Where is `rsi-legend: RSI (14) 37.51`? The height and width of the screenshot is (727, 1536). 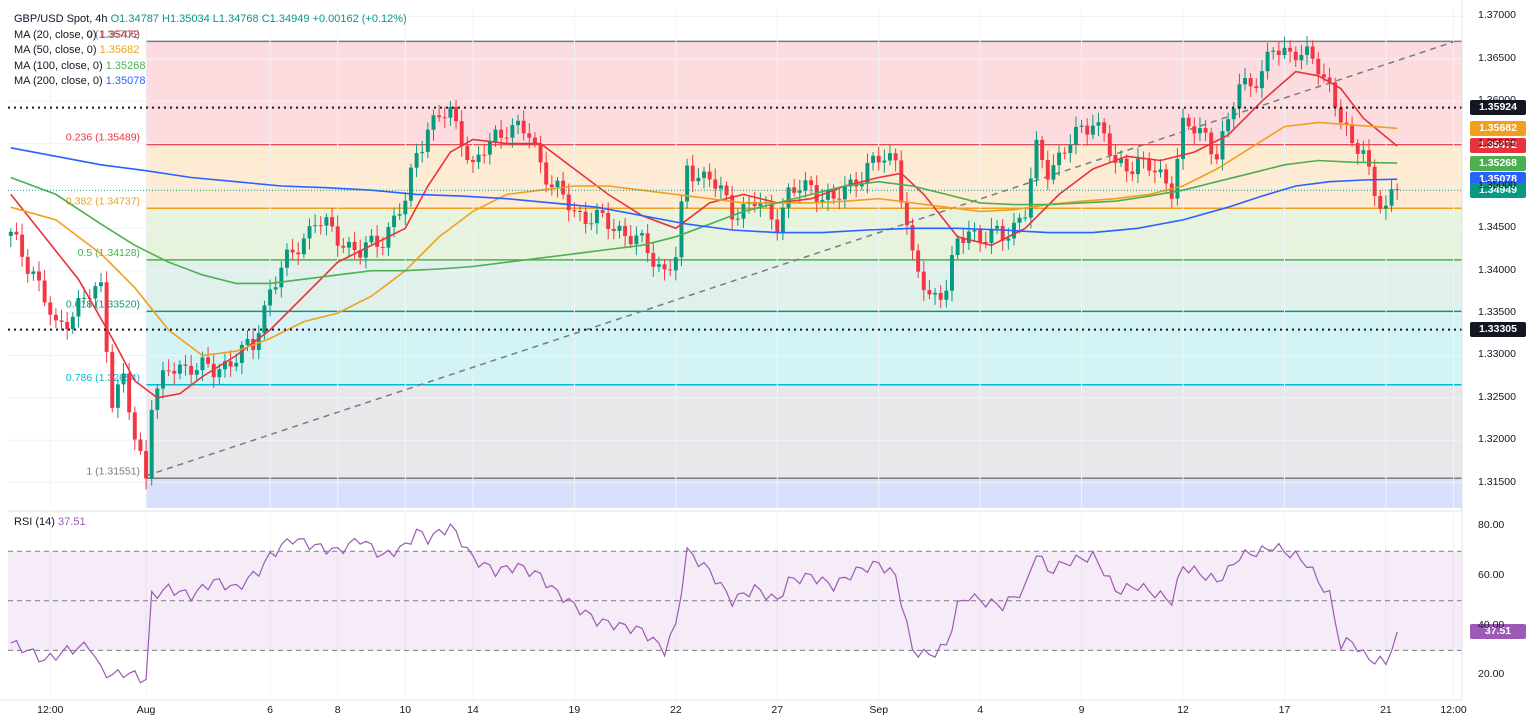
rsi-legend: RSI (14) 37.51 is located at coordinates (50, 522).